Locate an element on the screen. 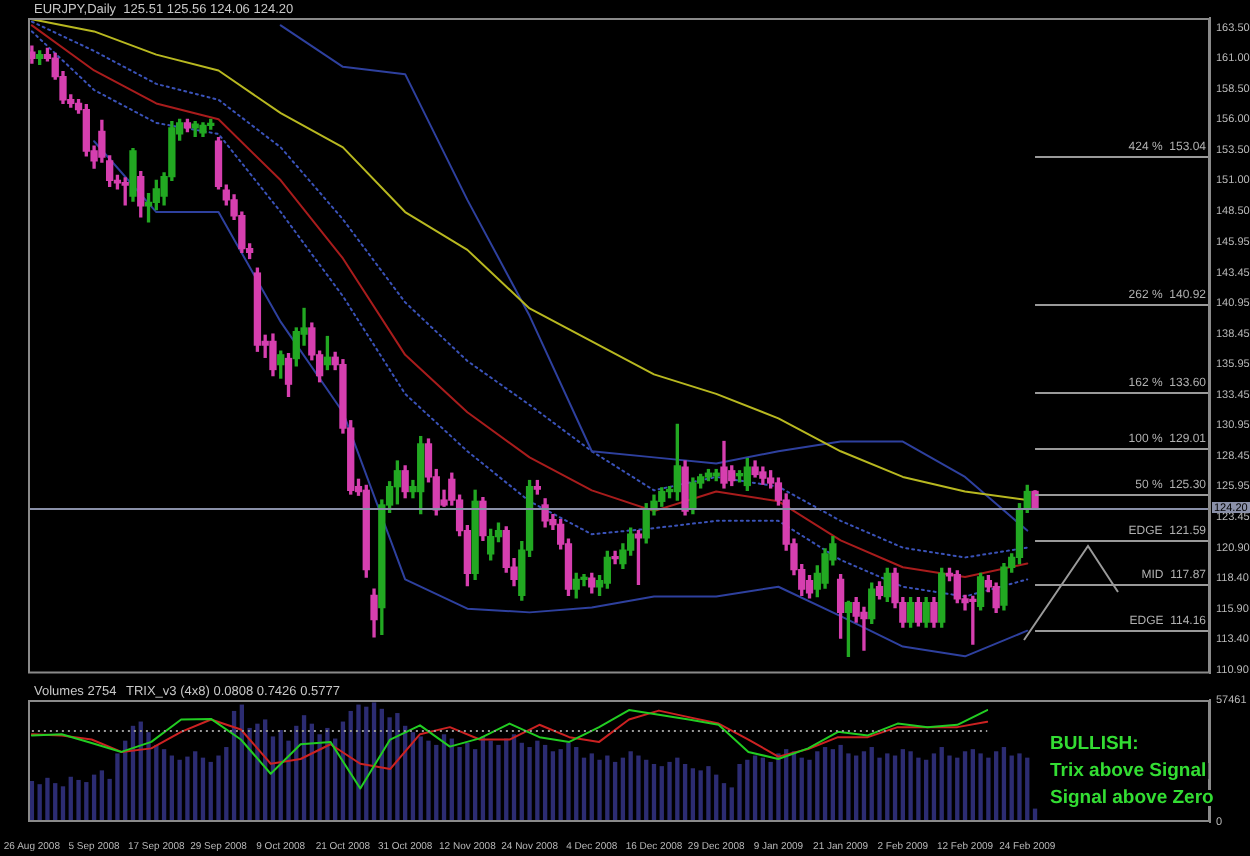 Image resolution: width=1250 pixels, height=856 pixels. annotation: Trix above Signal is located at coordinates (1128, 771).